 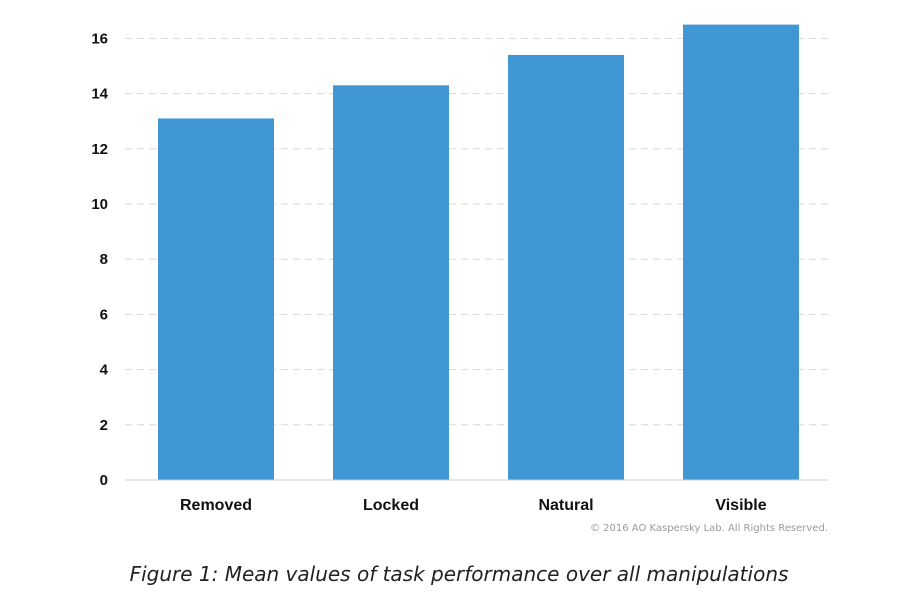 What do you see at coordinates (216, 505) in the screenshot?
I see `x-tick-label: Removed` at bounding box center [216, 505].